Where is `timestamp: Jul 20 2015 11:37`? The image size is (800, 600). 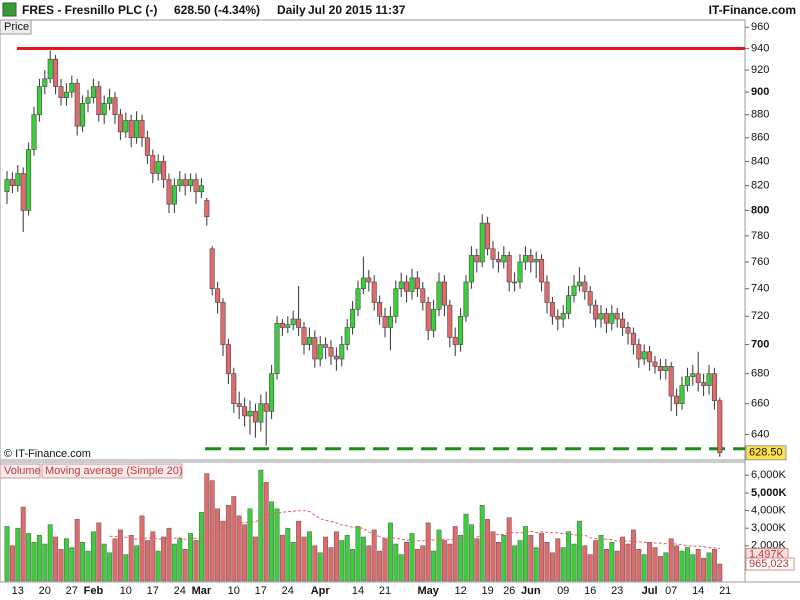
timestamp: Jul 20 2015 11:37 is located at coordinates (357, 10).